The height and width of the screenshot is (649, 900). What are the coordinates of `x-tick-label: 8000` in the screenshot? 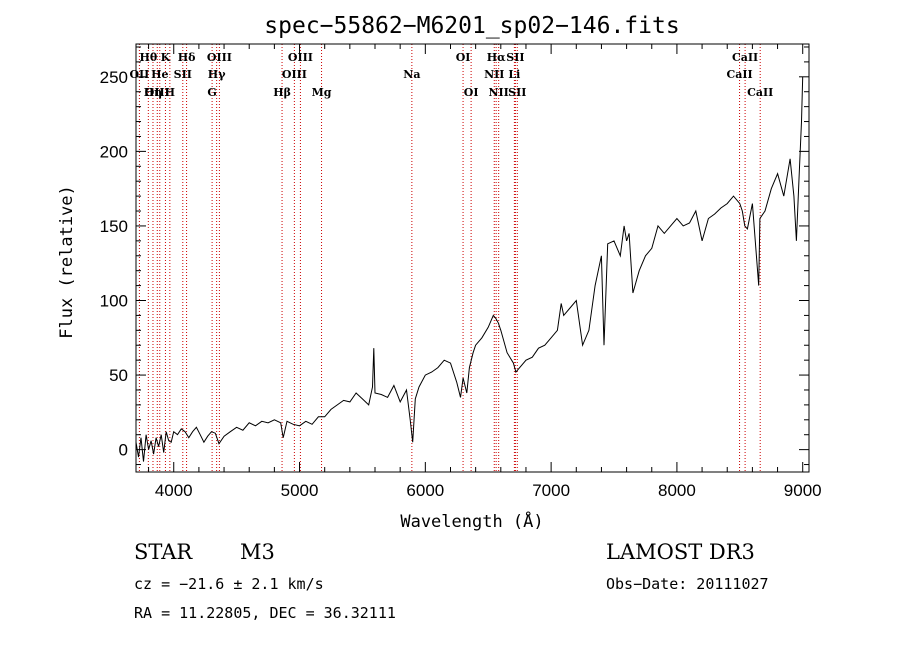 It's located at (677, 490).